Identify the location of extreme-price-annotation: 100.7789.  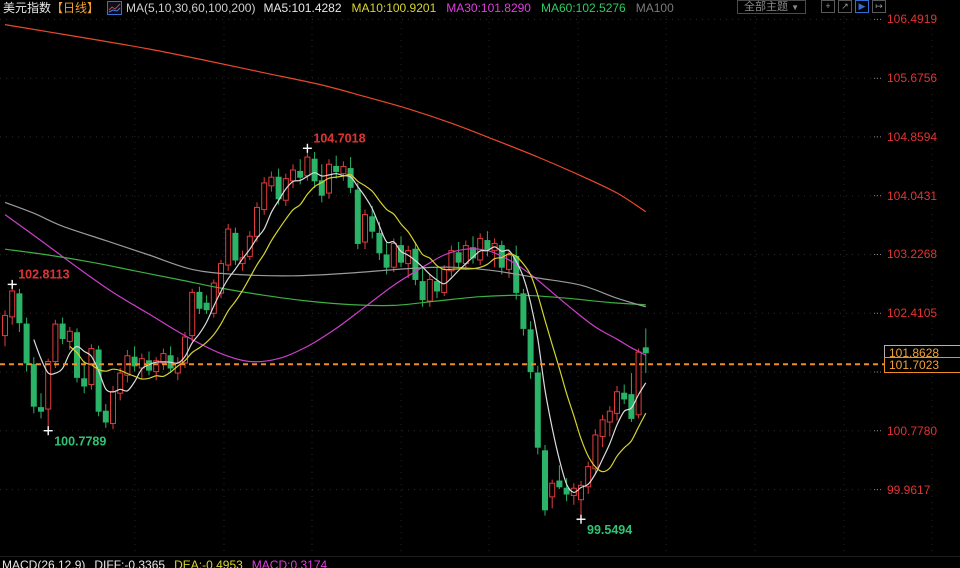
(80, 442).